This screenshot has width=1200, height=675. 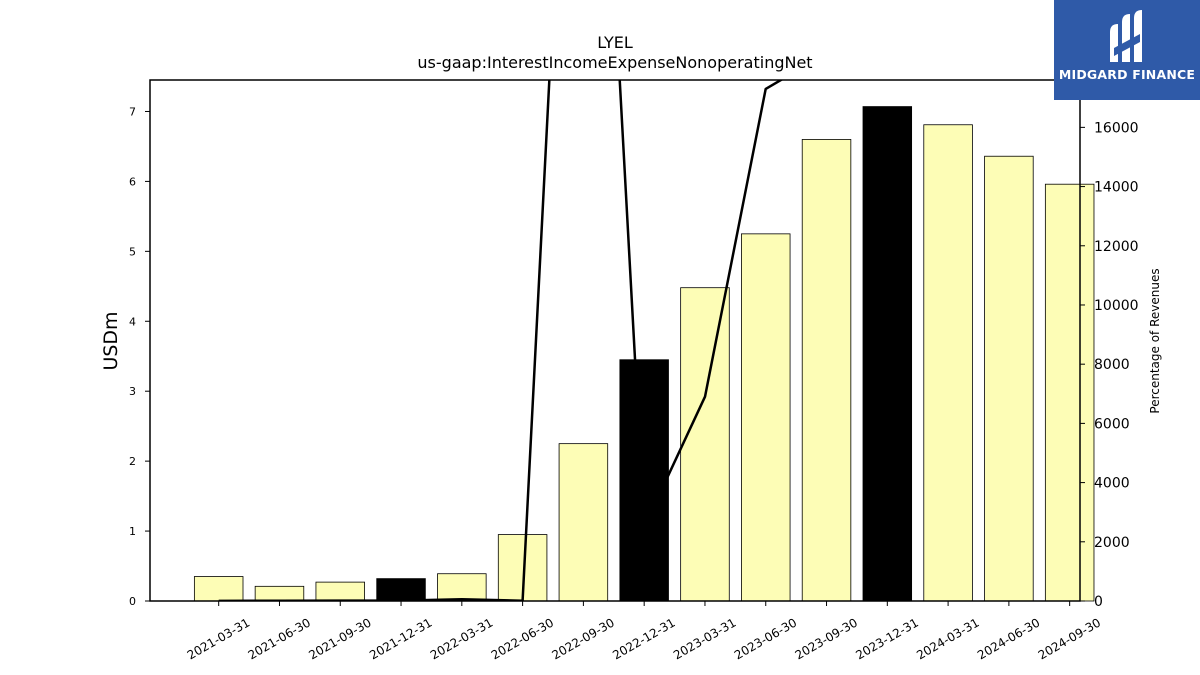 What do you see at coordinates (279, 638) in the screenshot?
I see `x-tick-label: 2021-06-30` at bounding box center [279, 638].